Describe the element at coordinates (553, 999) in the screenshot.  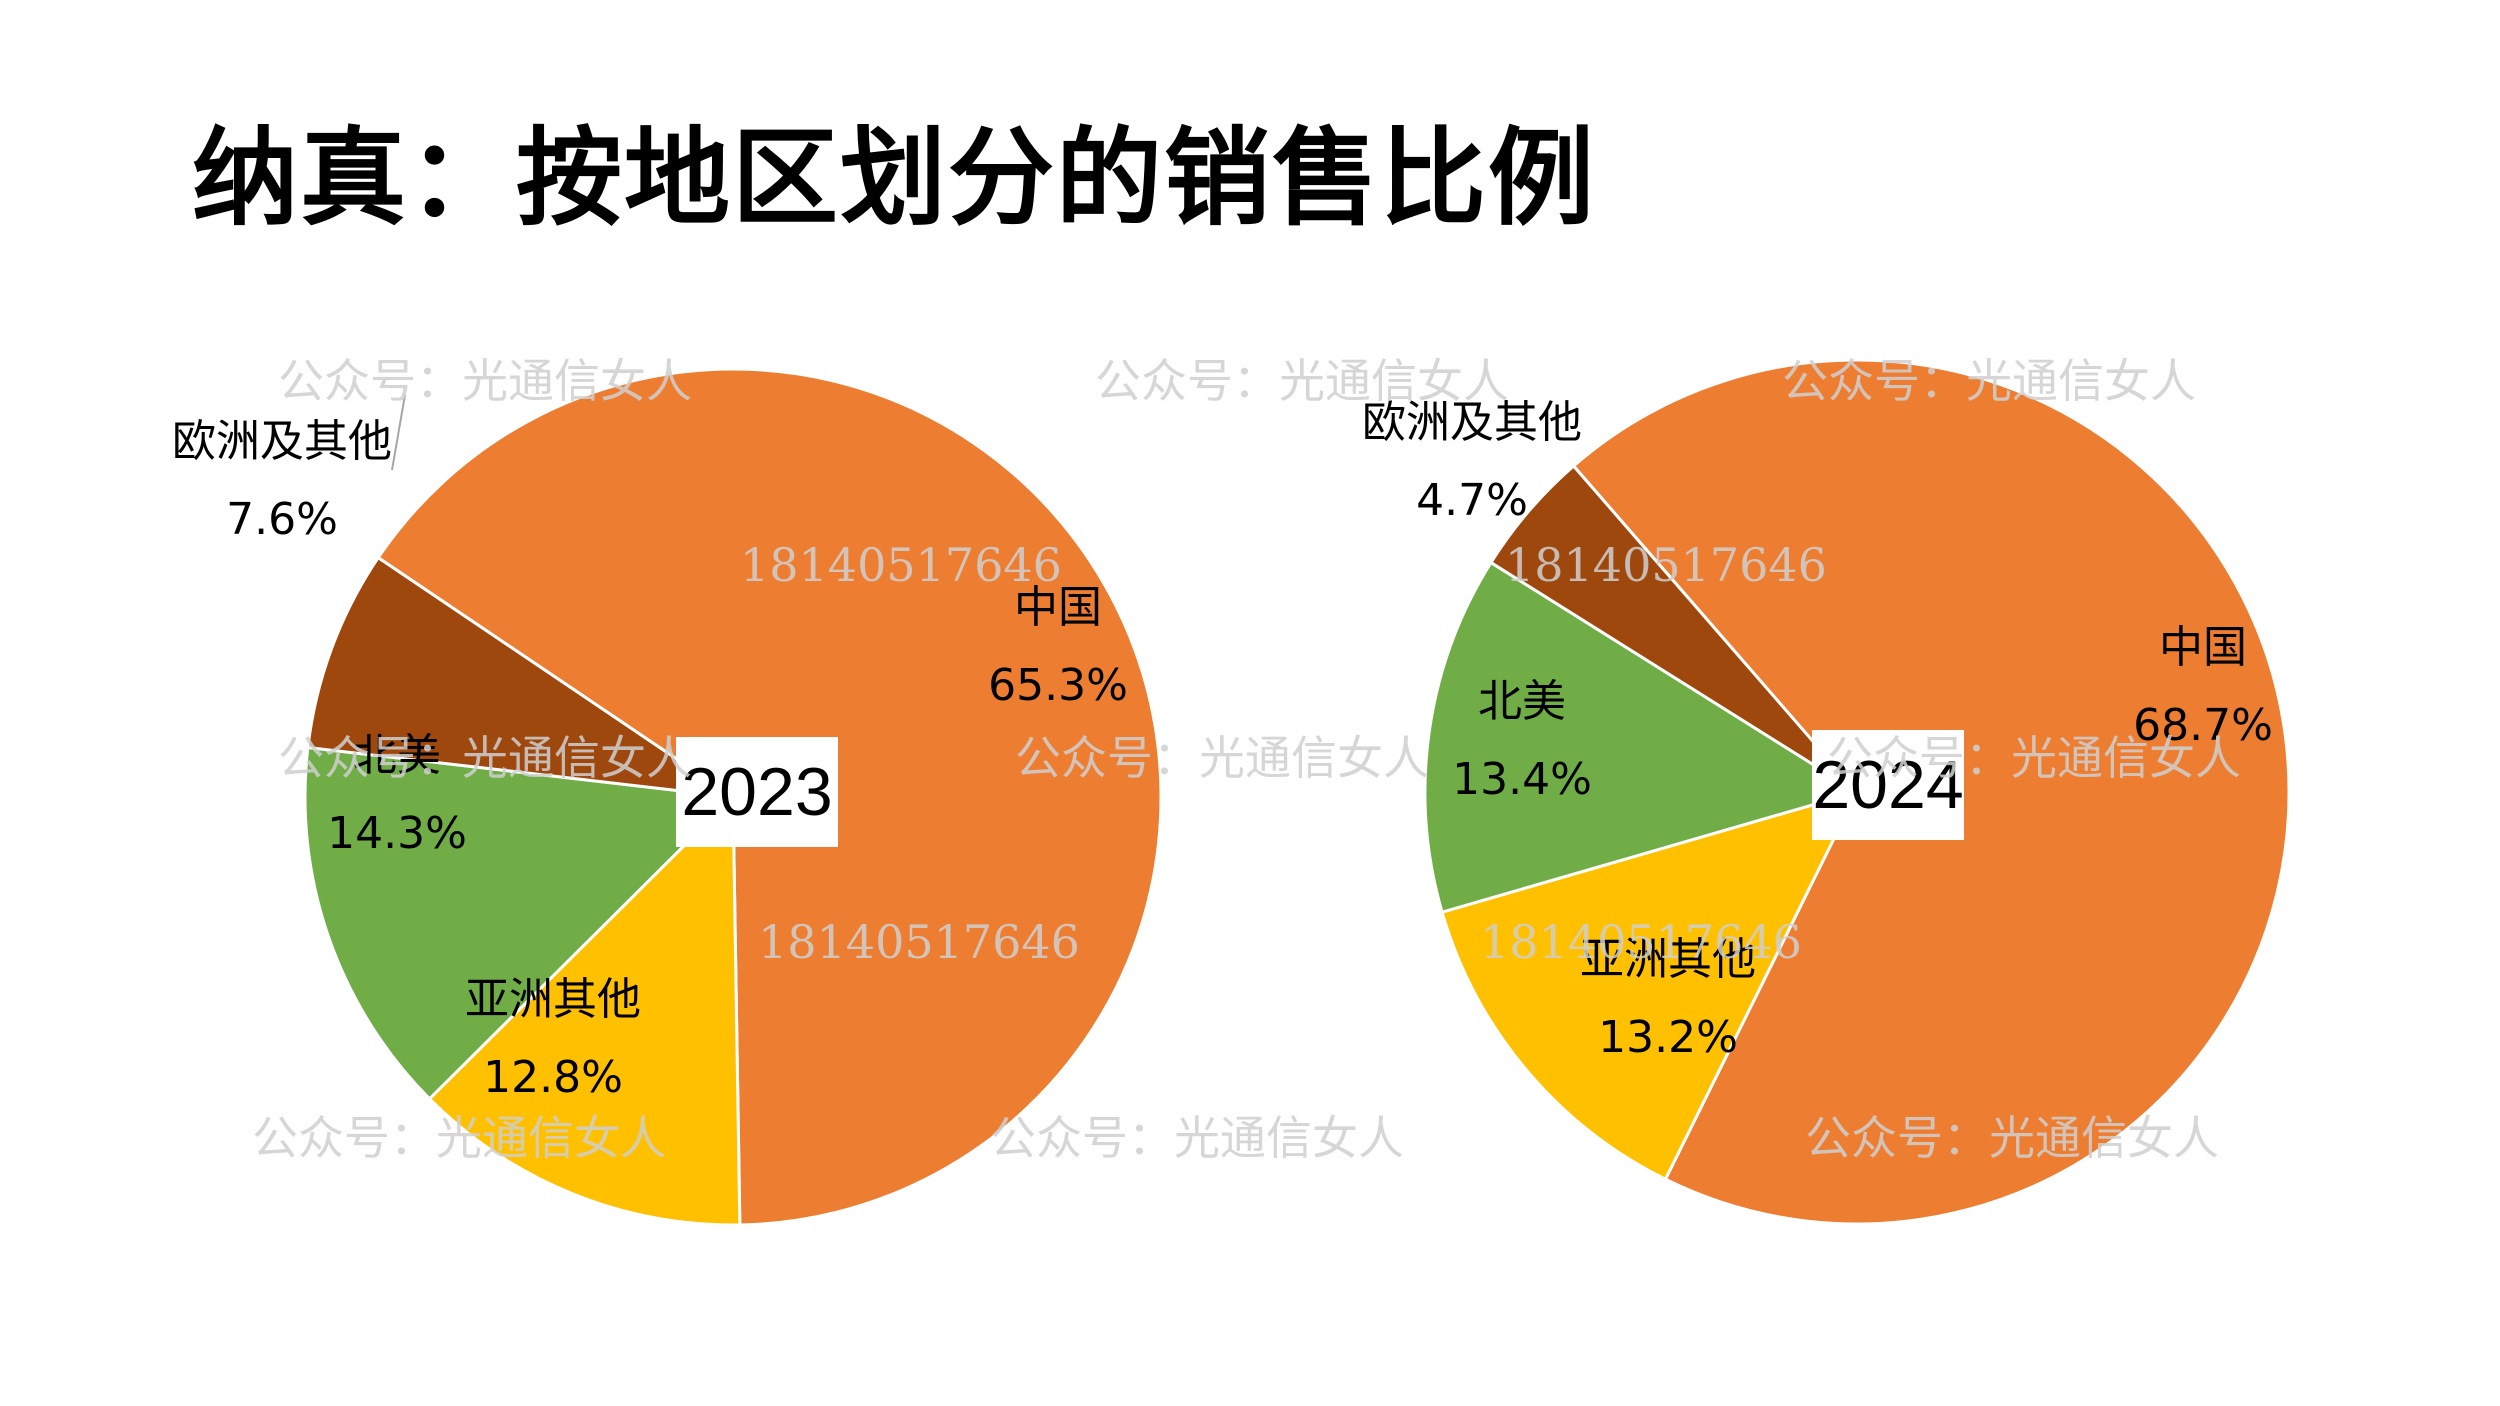
I see `slice-name-asia-2023: 亚洲其他` at that location.